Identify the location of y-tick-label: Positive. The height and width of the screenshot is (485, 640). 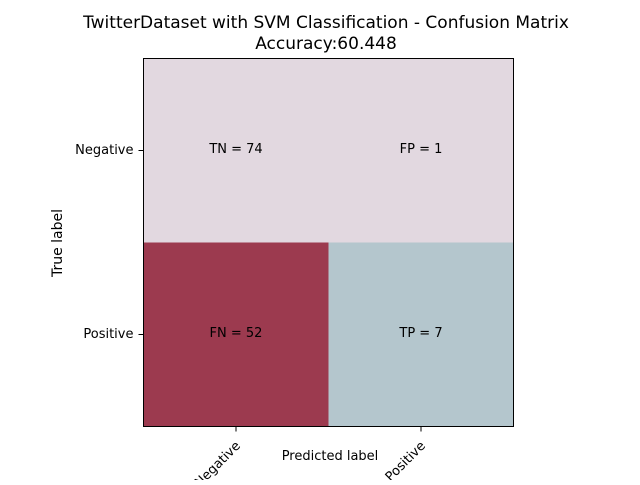
(108, 334).